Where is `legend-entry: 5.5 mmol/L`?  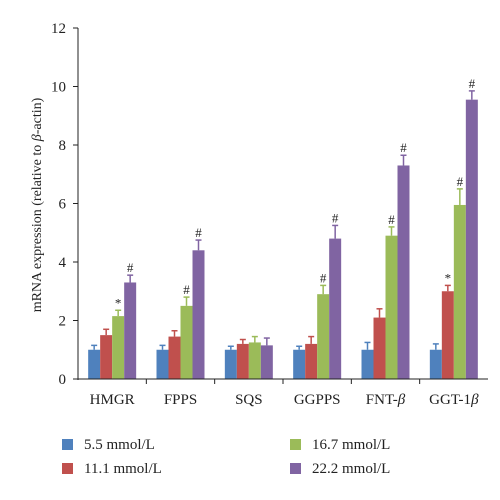
legend-entry: 5.5 mmol/L is located at coordinates (119, 445).